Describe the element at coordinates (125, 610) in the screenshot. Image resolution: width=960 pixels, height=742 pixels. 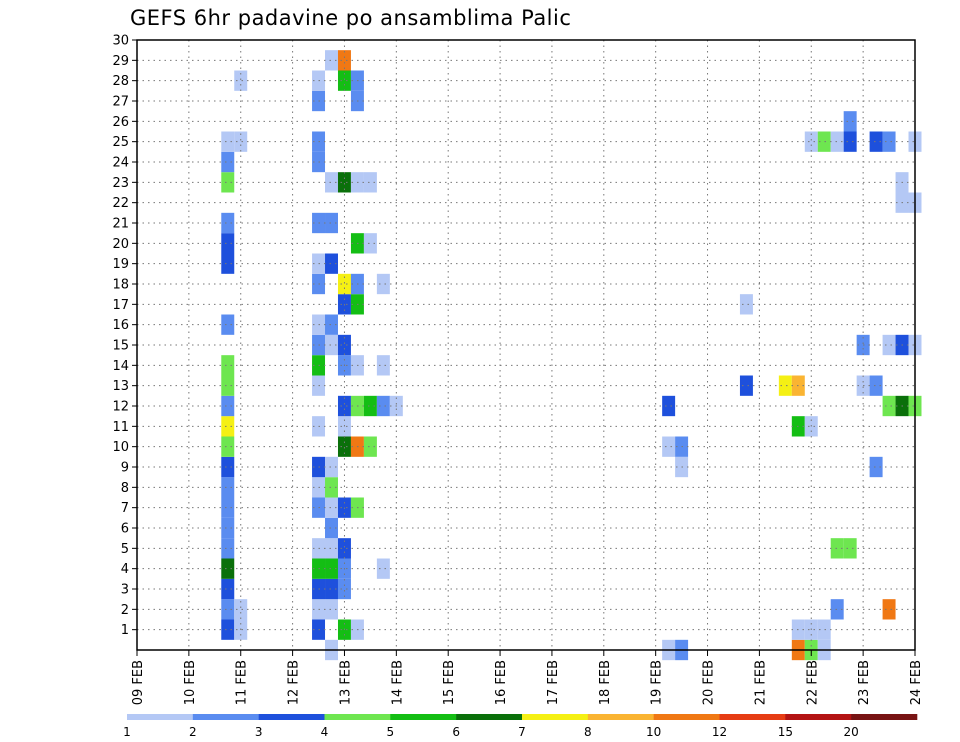
I see `y-tick-label: 2` at that location.